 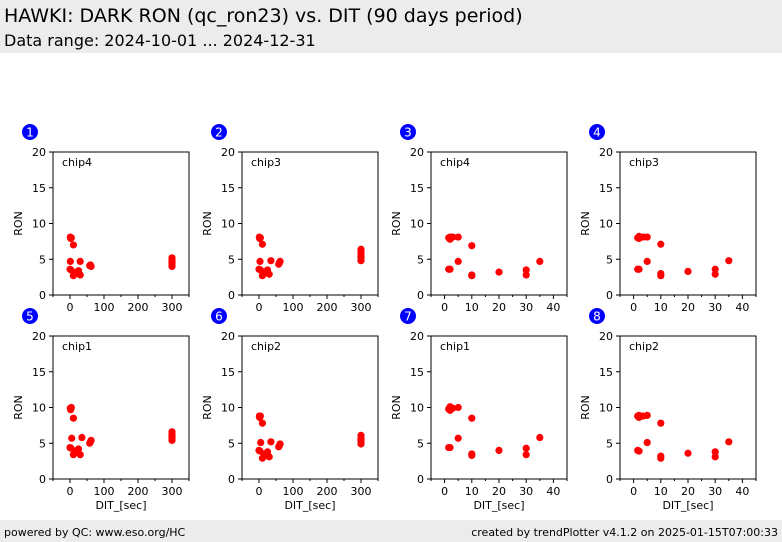 What do you see at coordinates (597, 317) in the screenshot?
I see `panel-badge-number: 8` at bounding box center [597, 317].